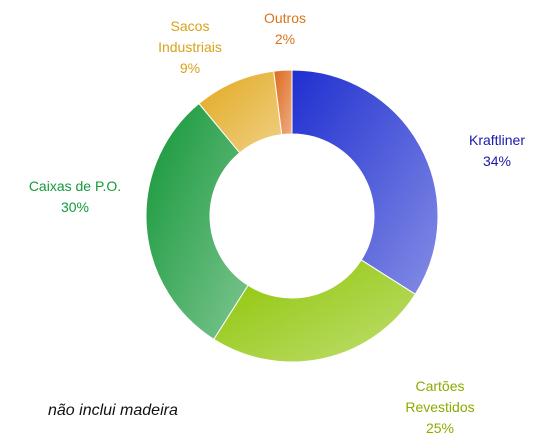 Image resolution: width=535 pixels, height=441 pixels. I want to click on slice-label: Caixas de P.O. 30%, so click(75, 197).